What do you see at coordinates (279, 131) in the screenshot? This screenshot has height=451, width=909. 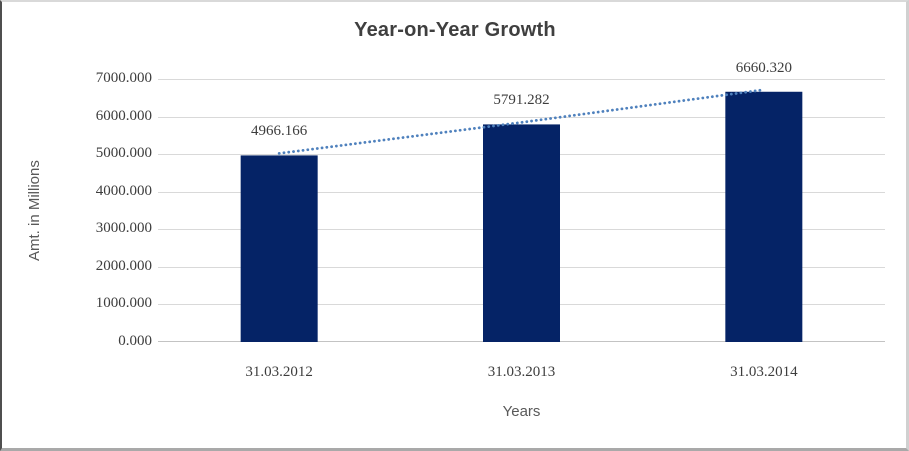 I see `bar-data-label: 4966.166` at bounding box center [279, 131].